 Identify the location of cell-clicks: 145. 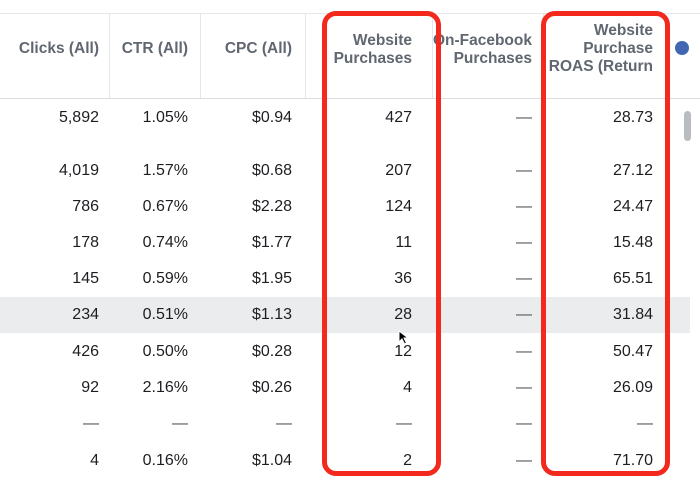
(85, 278).